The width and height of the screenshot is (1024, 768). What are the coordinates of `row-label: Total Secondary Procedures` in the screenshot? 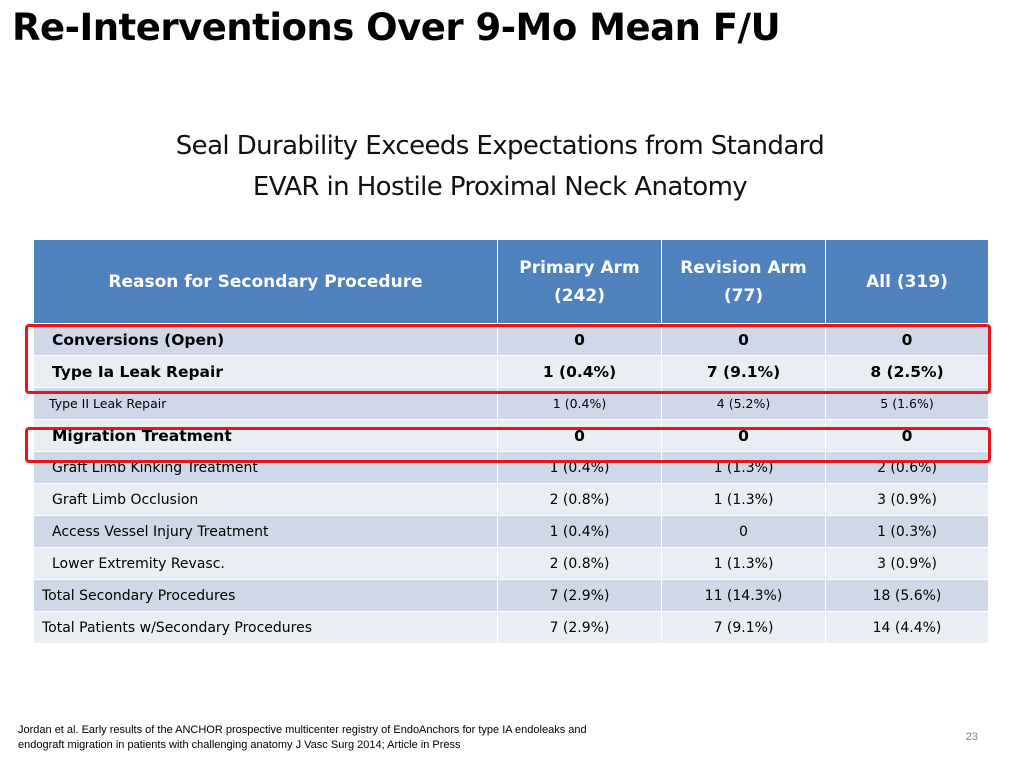 It's located at (265, 595).